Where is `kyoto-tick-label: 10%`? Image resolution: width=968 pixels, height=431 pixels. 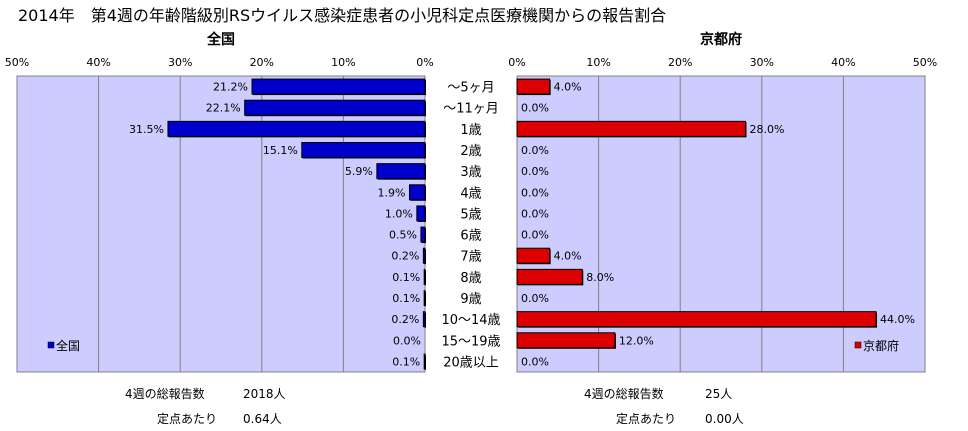 kyoto-tick-label: 10% is located at coordinates (598, 62).